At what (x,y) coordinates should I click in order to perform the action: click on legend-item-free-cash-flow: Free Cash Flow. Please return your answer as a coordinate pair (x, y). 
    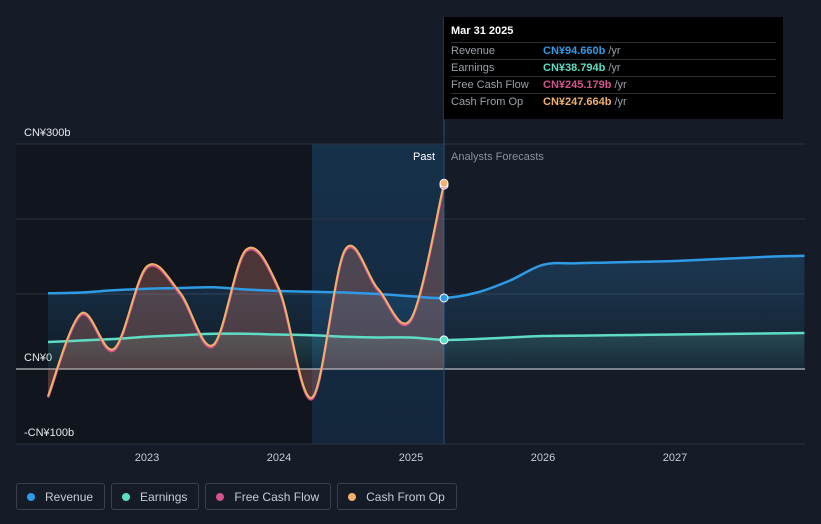
    Looking at the image, I should click on (268, 496).